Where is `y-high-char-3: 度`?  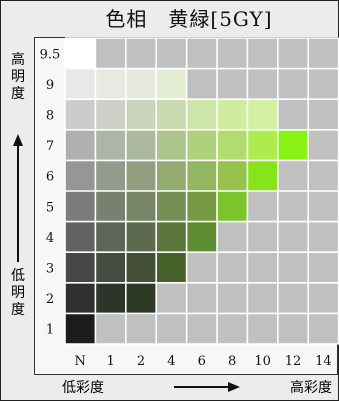 y-high-char-3: 度 is located at coordinates (18, 94).